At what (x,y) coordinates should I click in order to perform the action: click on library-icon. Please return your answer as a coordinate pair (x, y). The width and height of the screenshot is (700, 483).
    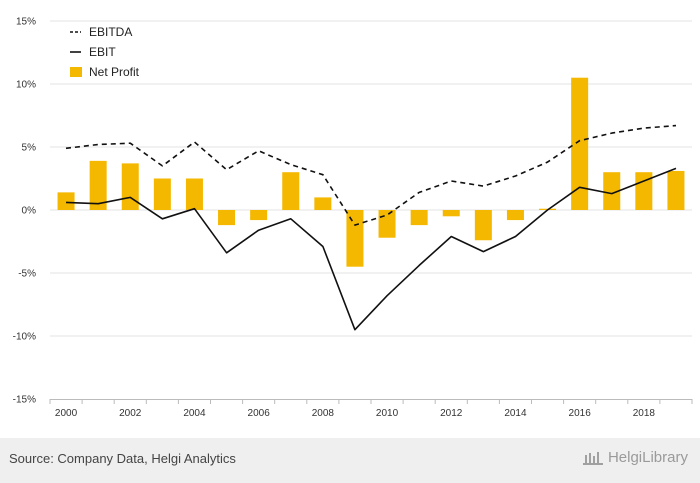
    Looking at the image, I should click on (592, 458).